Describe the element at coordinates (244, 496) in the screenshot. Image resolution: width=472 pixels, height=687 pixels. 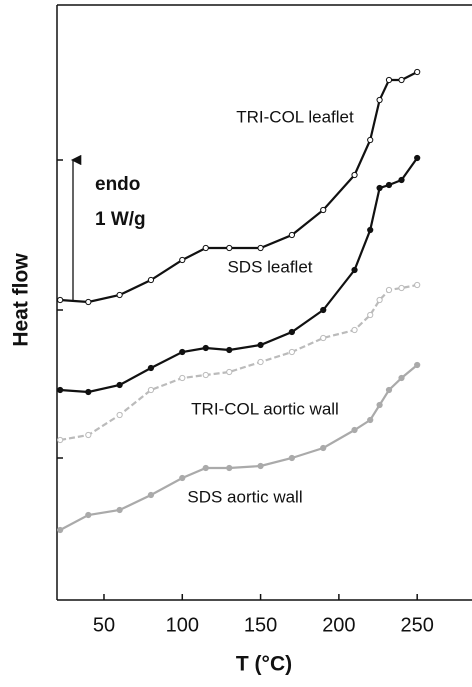
I see `series-label: SDS aortic wall` at that location.